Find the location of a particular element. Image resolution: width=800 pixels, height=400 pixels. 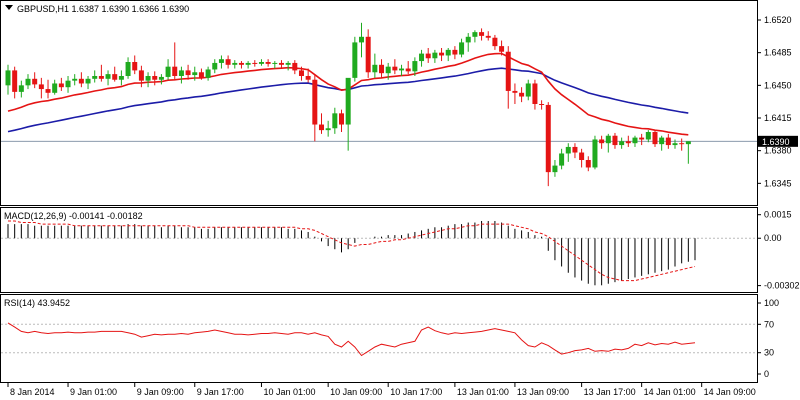

time-tick-label: 14 Jan 01:00 is located at coordinates (670, 392).